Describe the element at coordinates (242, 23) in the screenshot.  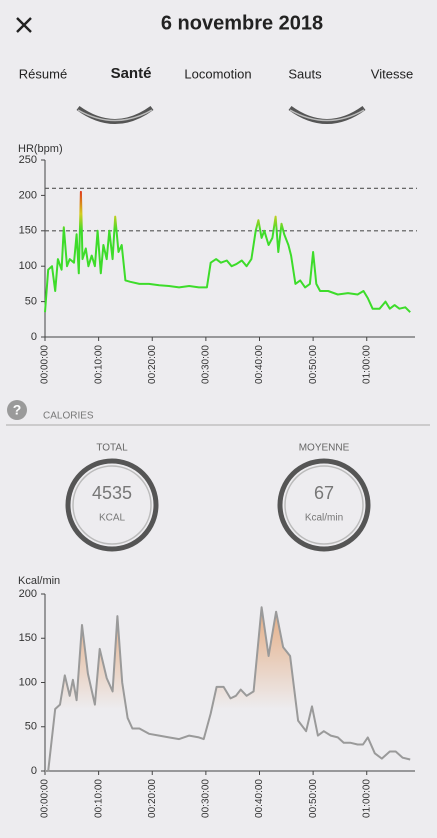
I see `page-title: 6 novembre 2018` at that location.